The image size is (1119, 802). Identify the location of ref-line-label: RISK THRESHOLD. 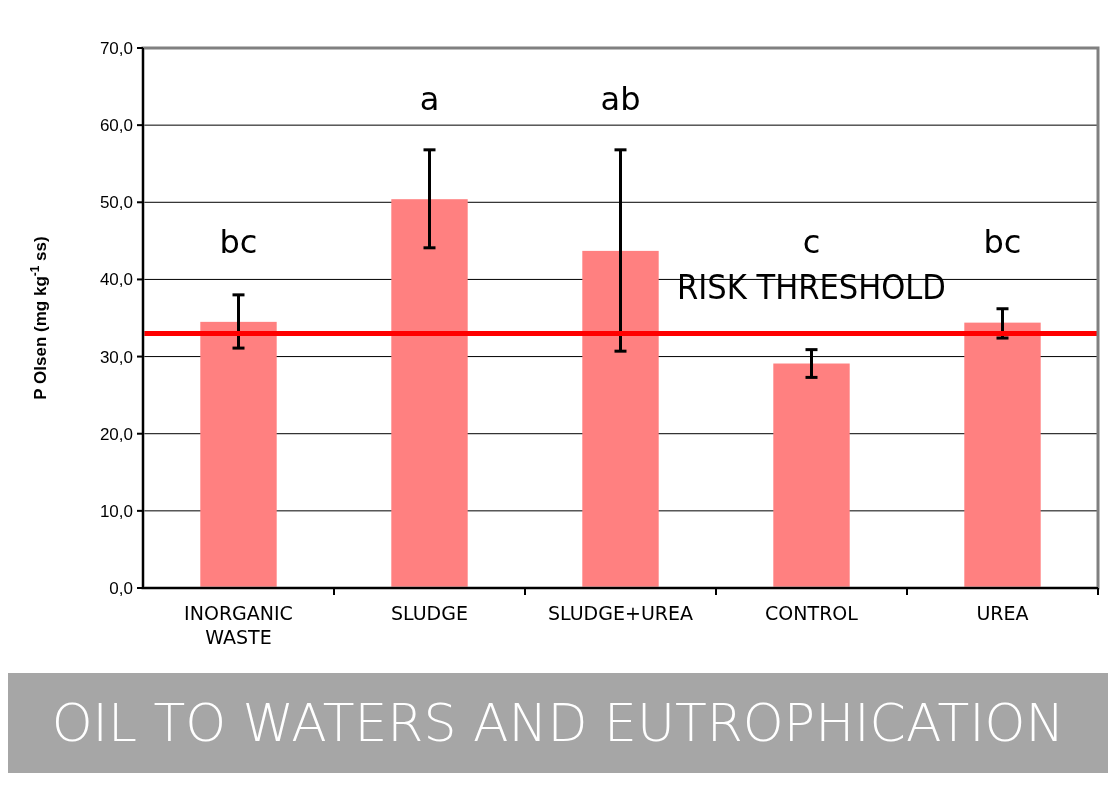
(811, 287).